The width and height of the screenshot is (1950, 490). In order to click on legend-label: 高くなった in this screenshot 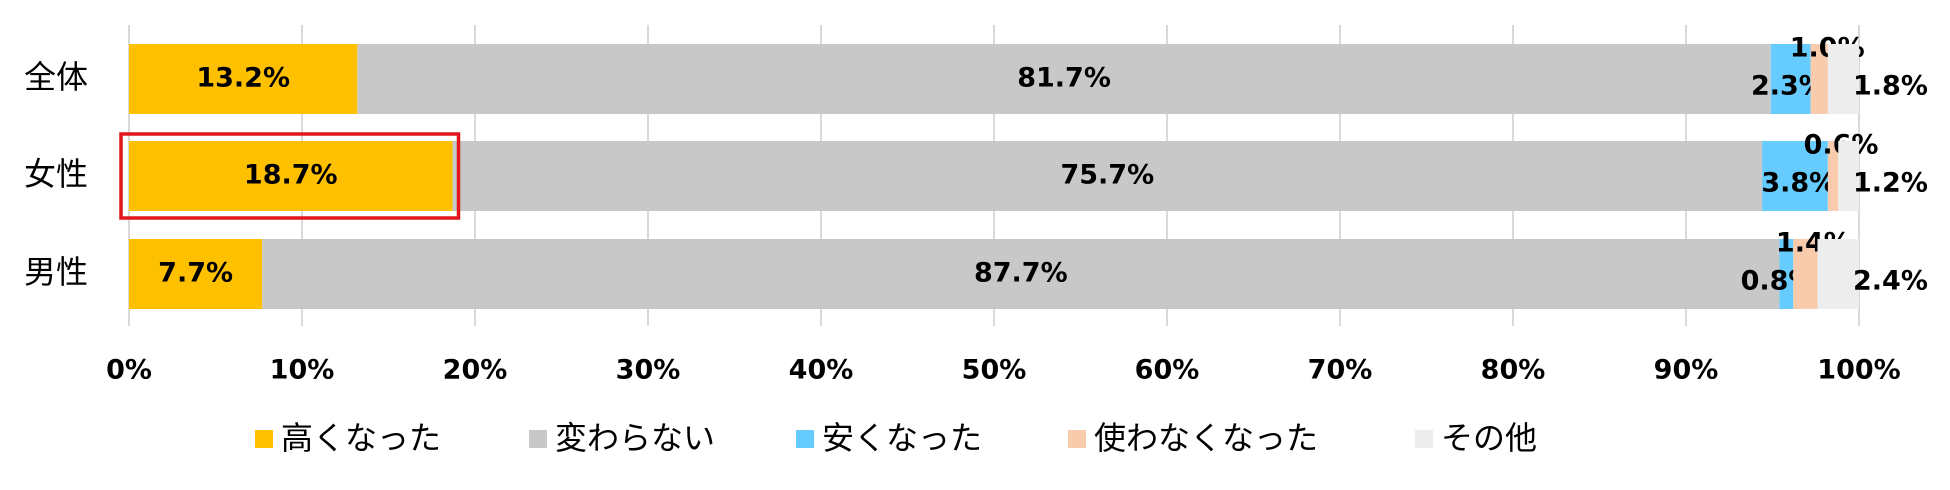, I will do `click(361, 438)`.